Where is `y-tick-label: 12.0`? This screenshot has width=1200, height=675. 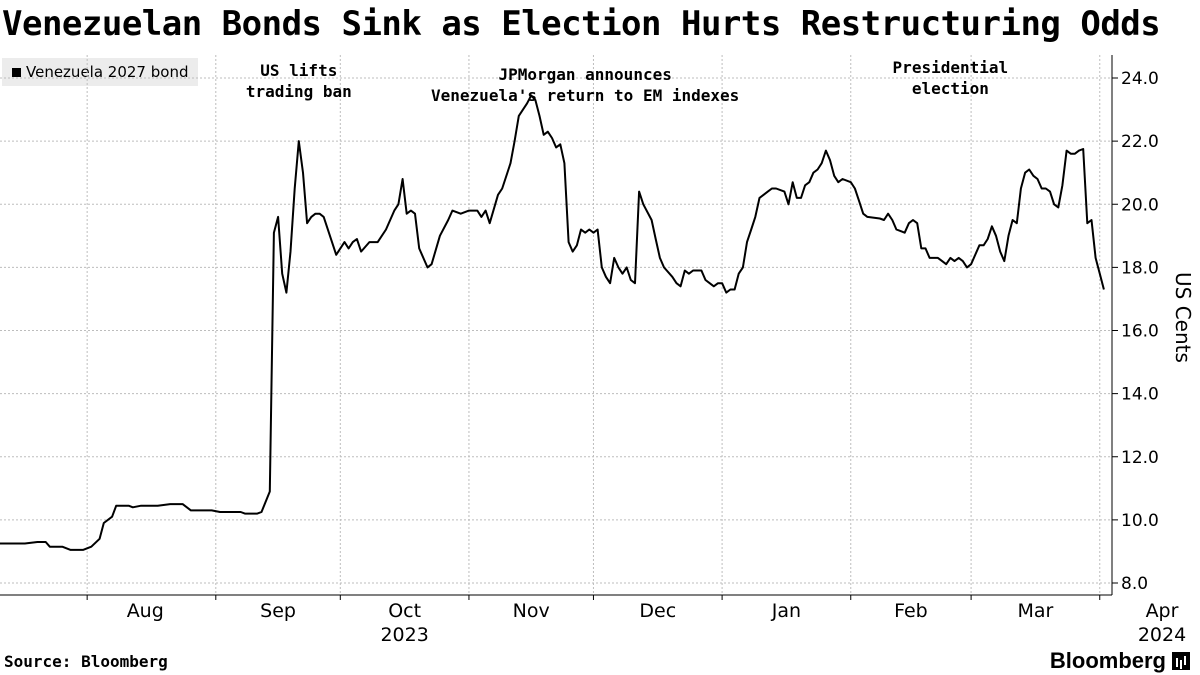
y-tick-label: 12.0 is located at coordinates (1140, 458).